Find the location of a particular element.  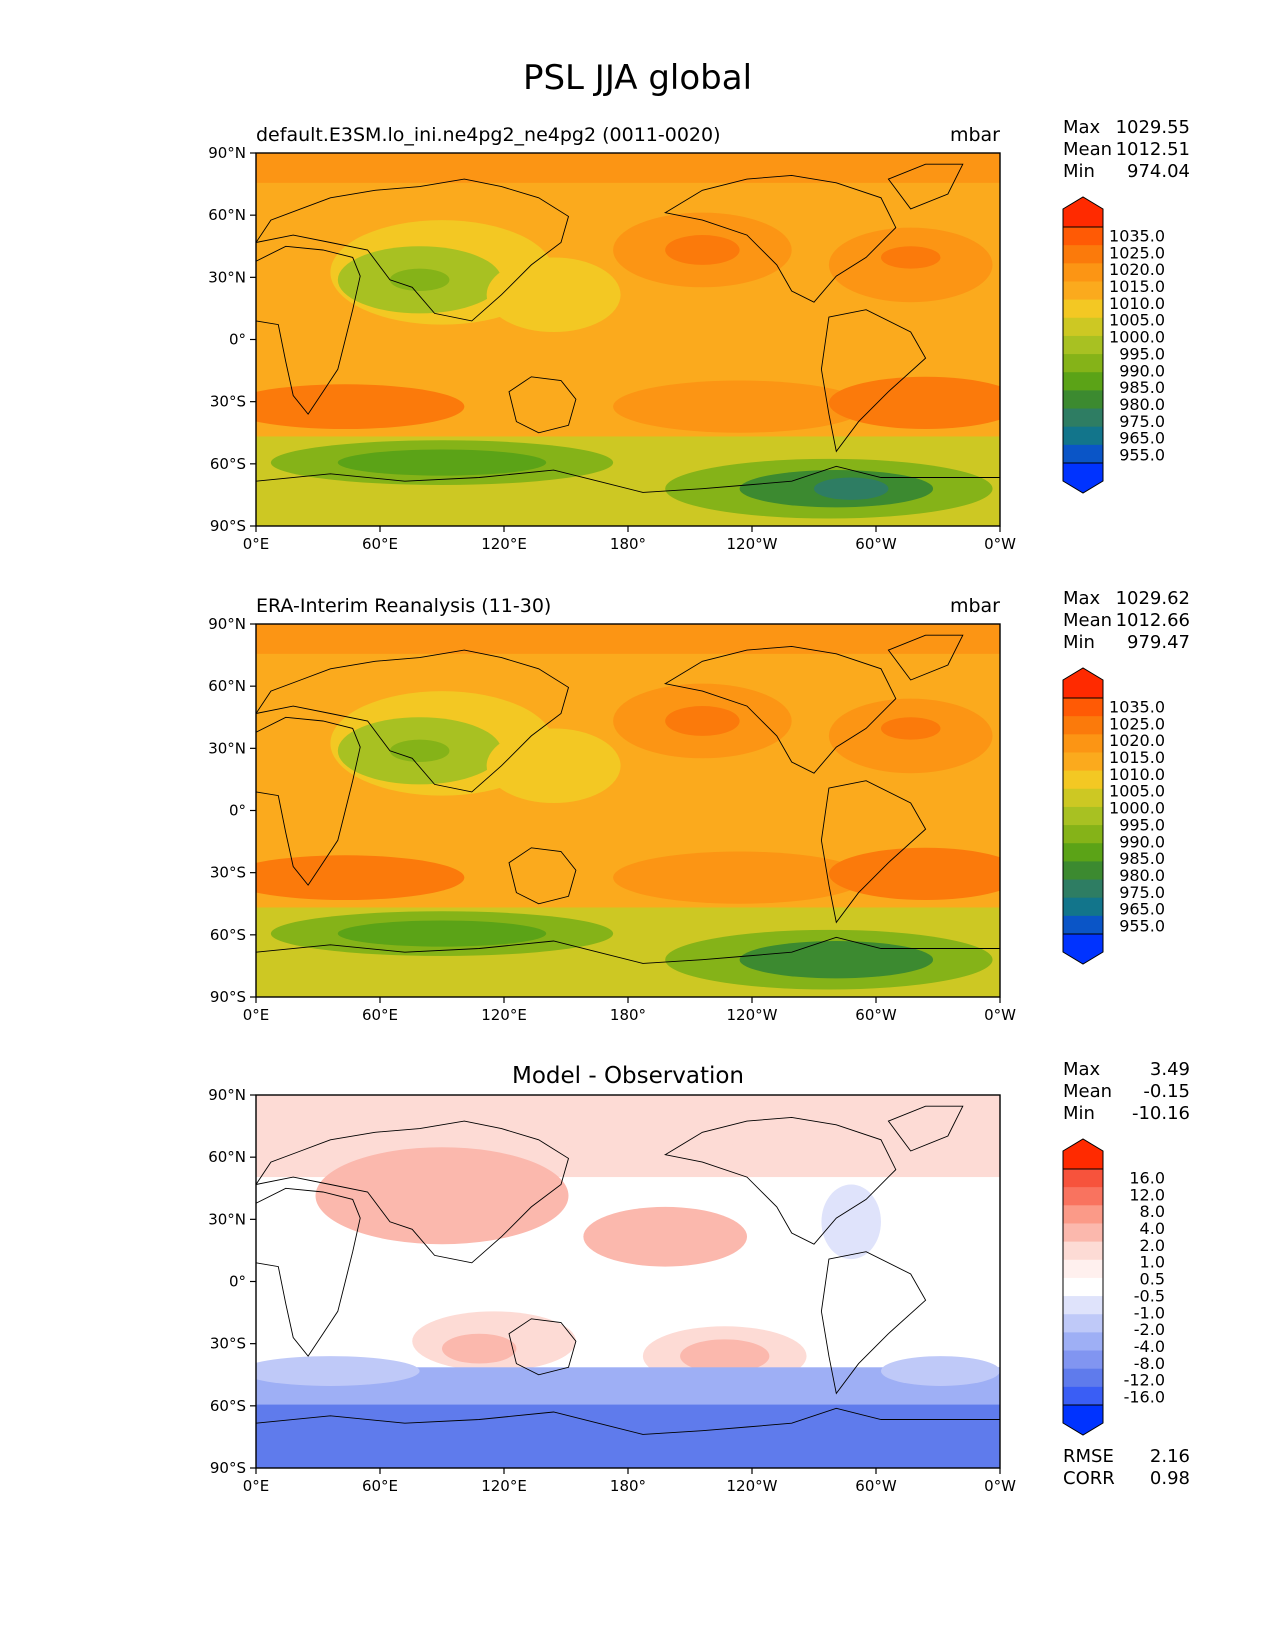

colorbar-label: -2.0 is located at coordinates (1149, 1329).